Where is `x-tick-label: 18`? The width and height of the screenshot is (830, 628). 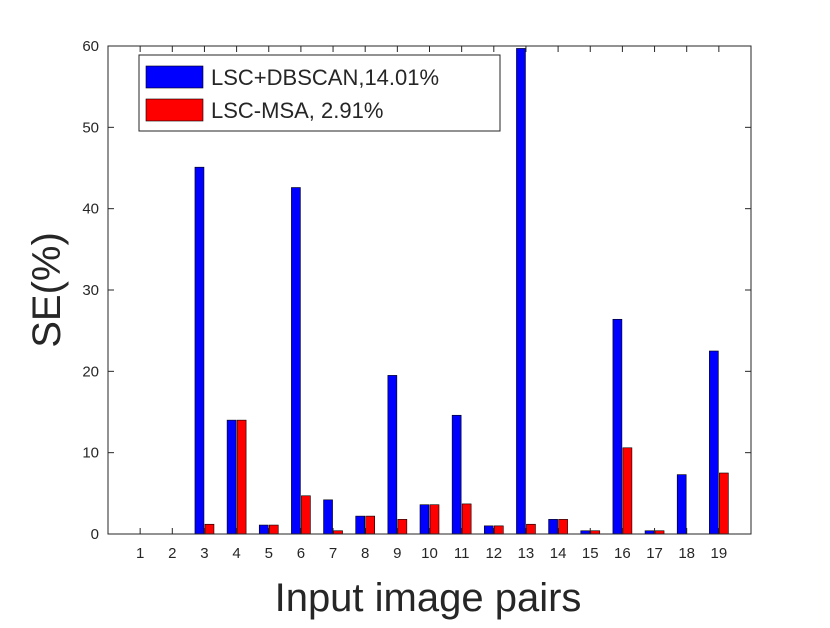
x-tick-label: 18 is located at coordinates (686, 553).